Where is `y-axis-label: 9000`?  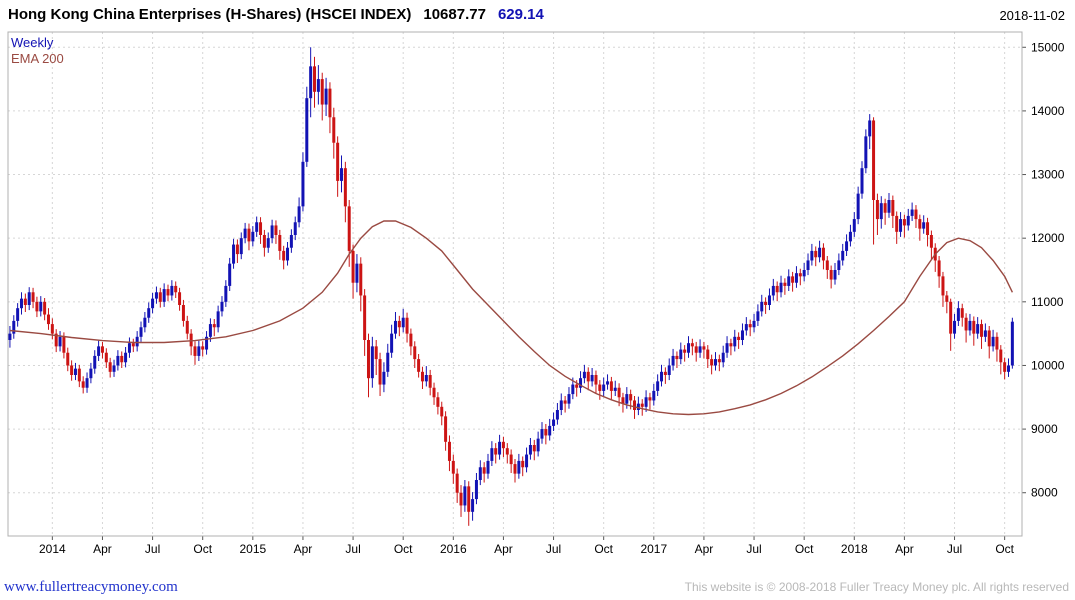 y-axis-label: 9000 is located at coordinates (1044, 429).